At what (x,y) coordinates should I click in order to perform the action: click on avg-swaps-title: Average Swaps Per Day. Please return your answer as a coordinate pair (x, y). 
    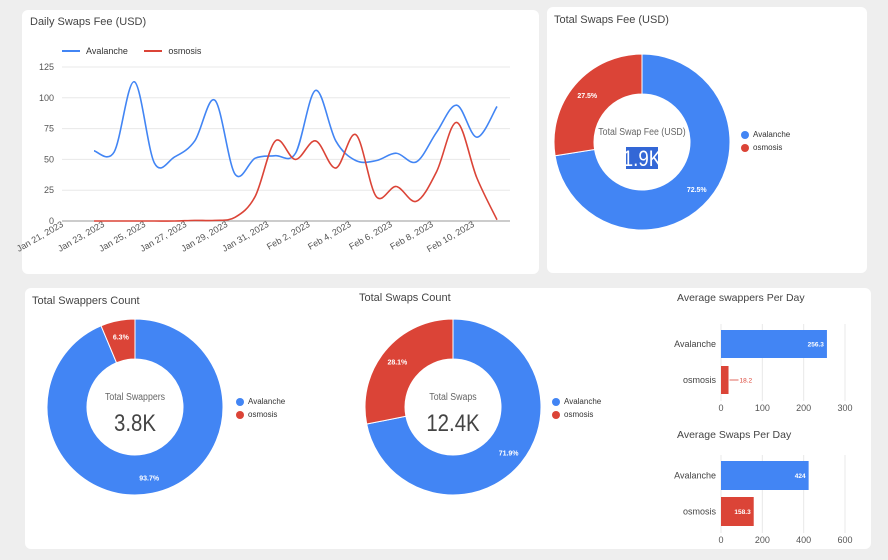
    Looking at the image, I should click on (734, 435).